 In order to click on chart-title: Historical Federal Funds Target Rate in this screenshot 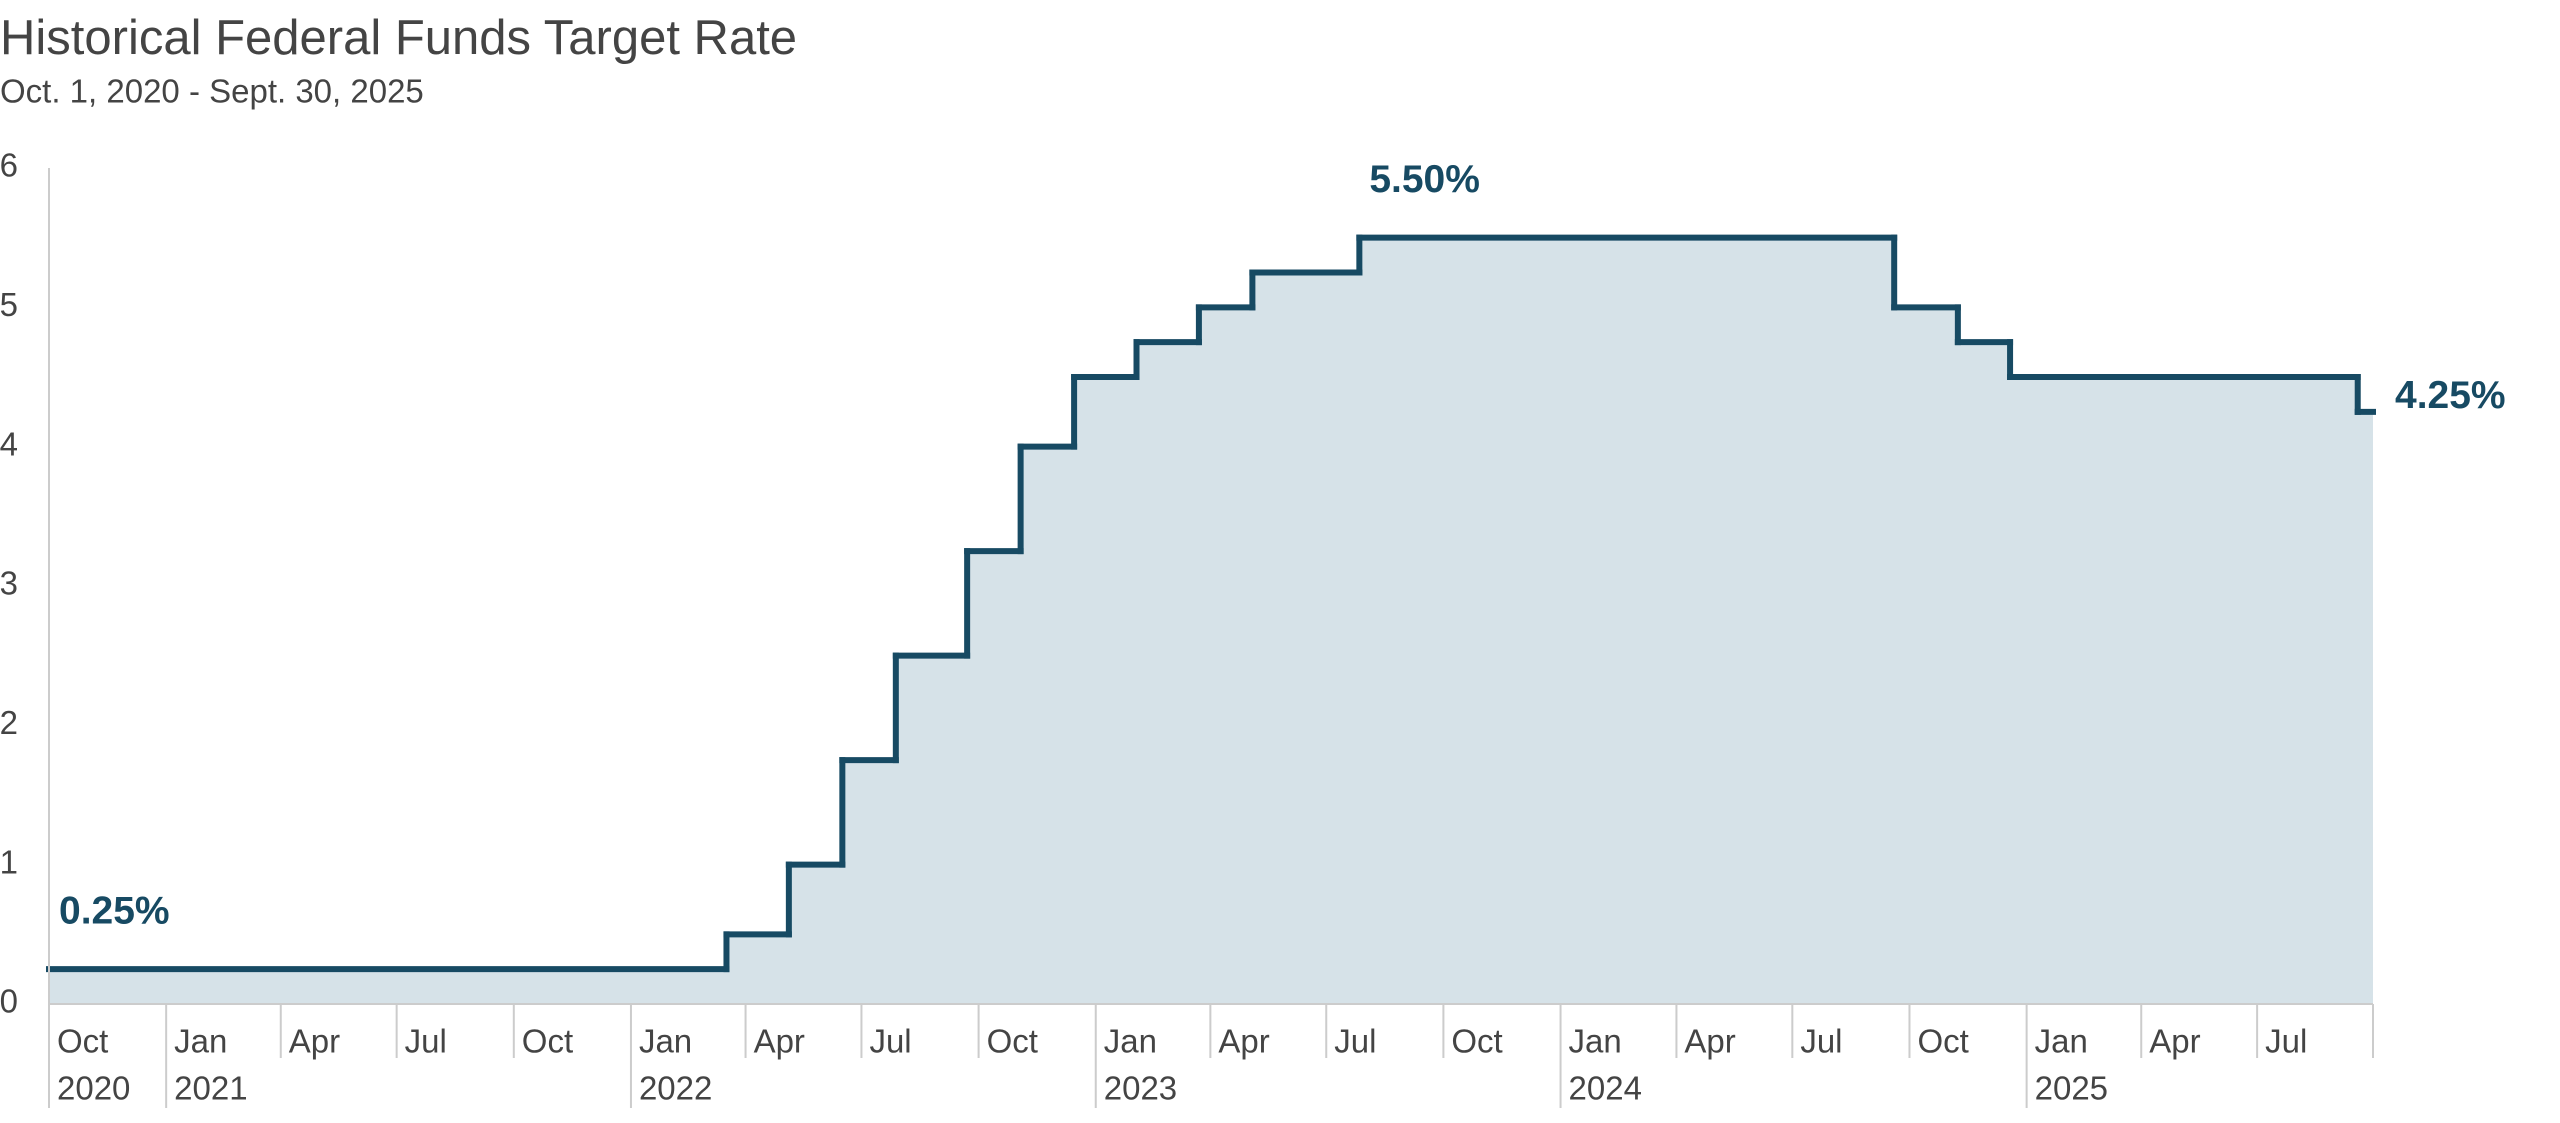, I will do `click(398, 38)`.